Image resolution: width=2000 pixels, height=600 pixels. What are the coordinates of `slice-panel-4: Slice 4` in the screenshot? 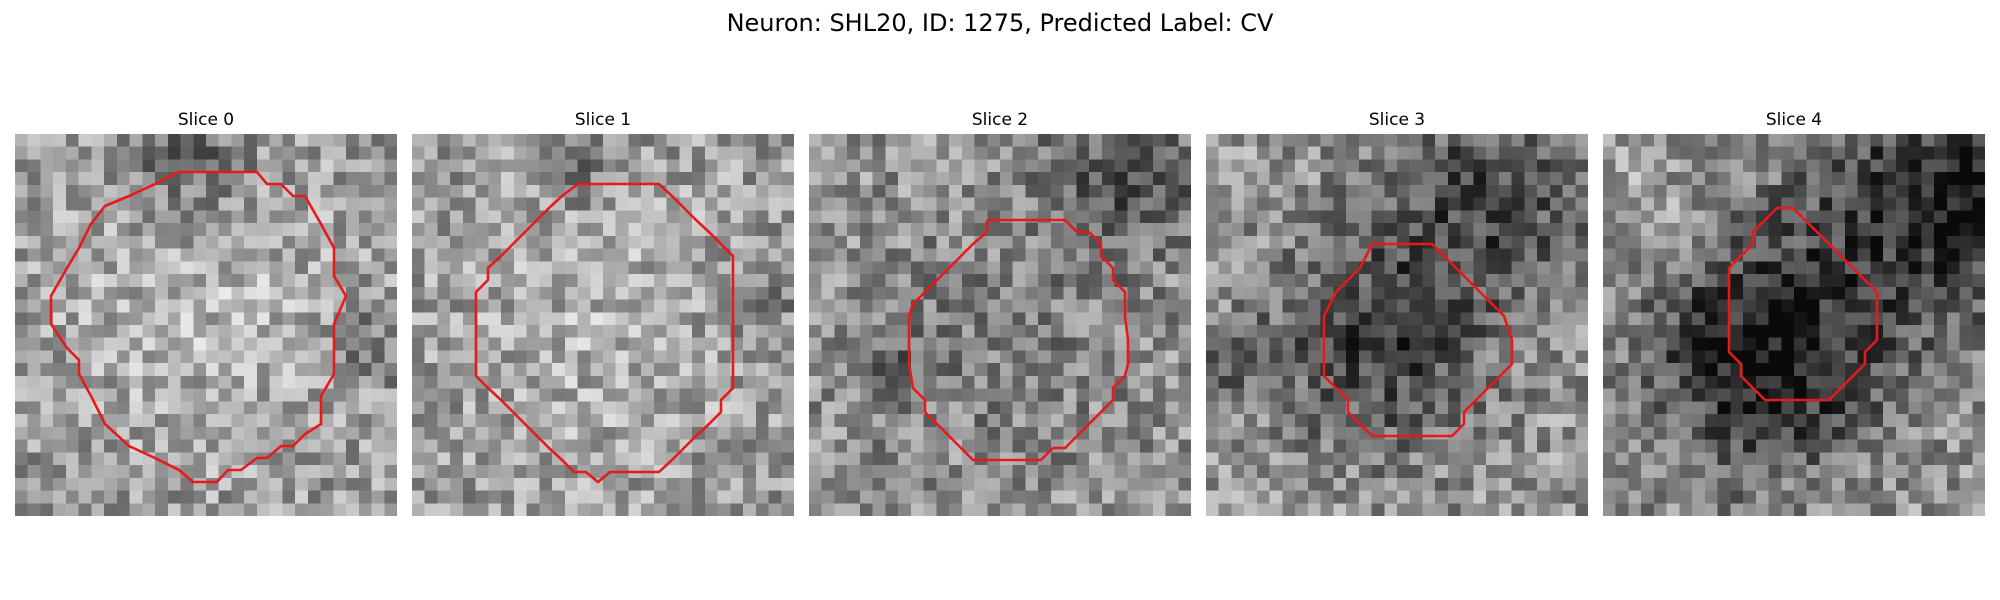 It's located at (1794, 312).